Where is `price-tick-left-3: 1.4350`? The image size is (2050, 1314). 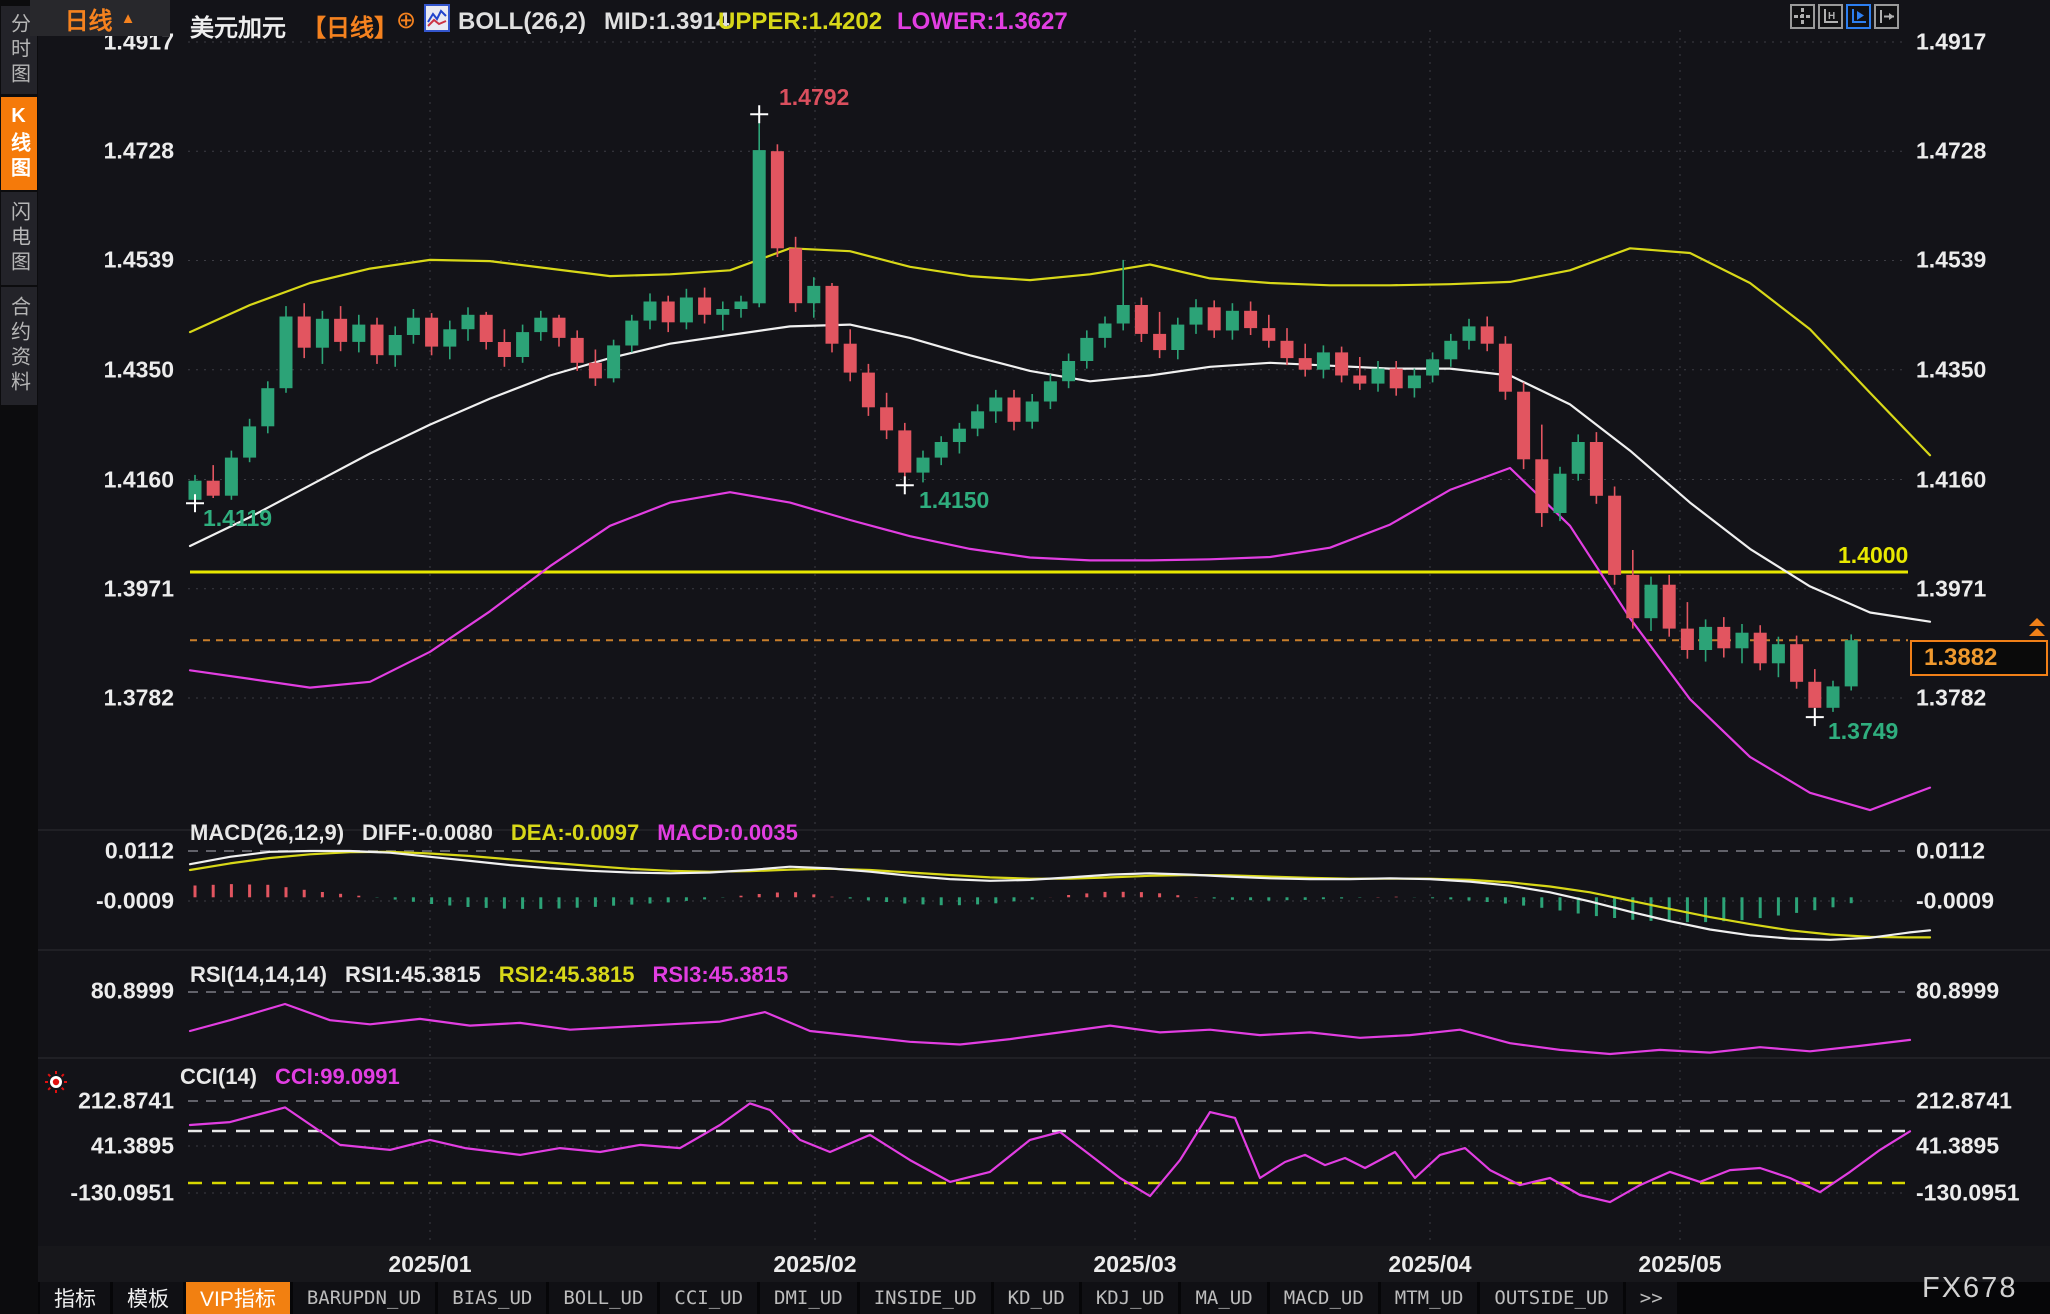 price-tick-left-3: 1.4350 is located at coordinates (138, 369).